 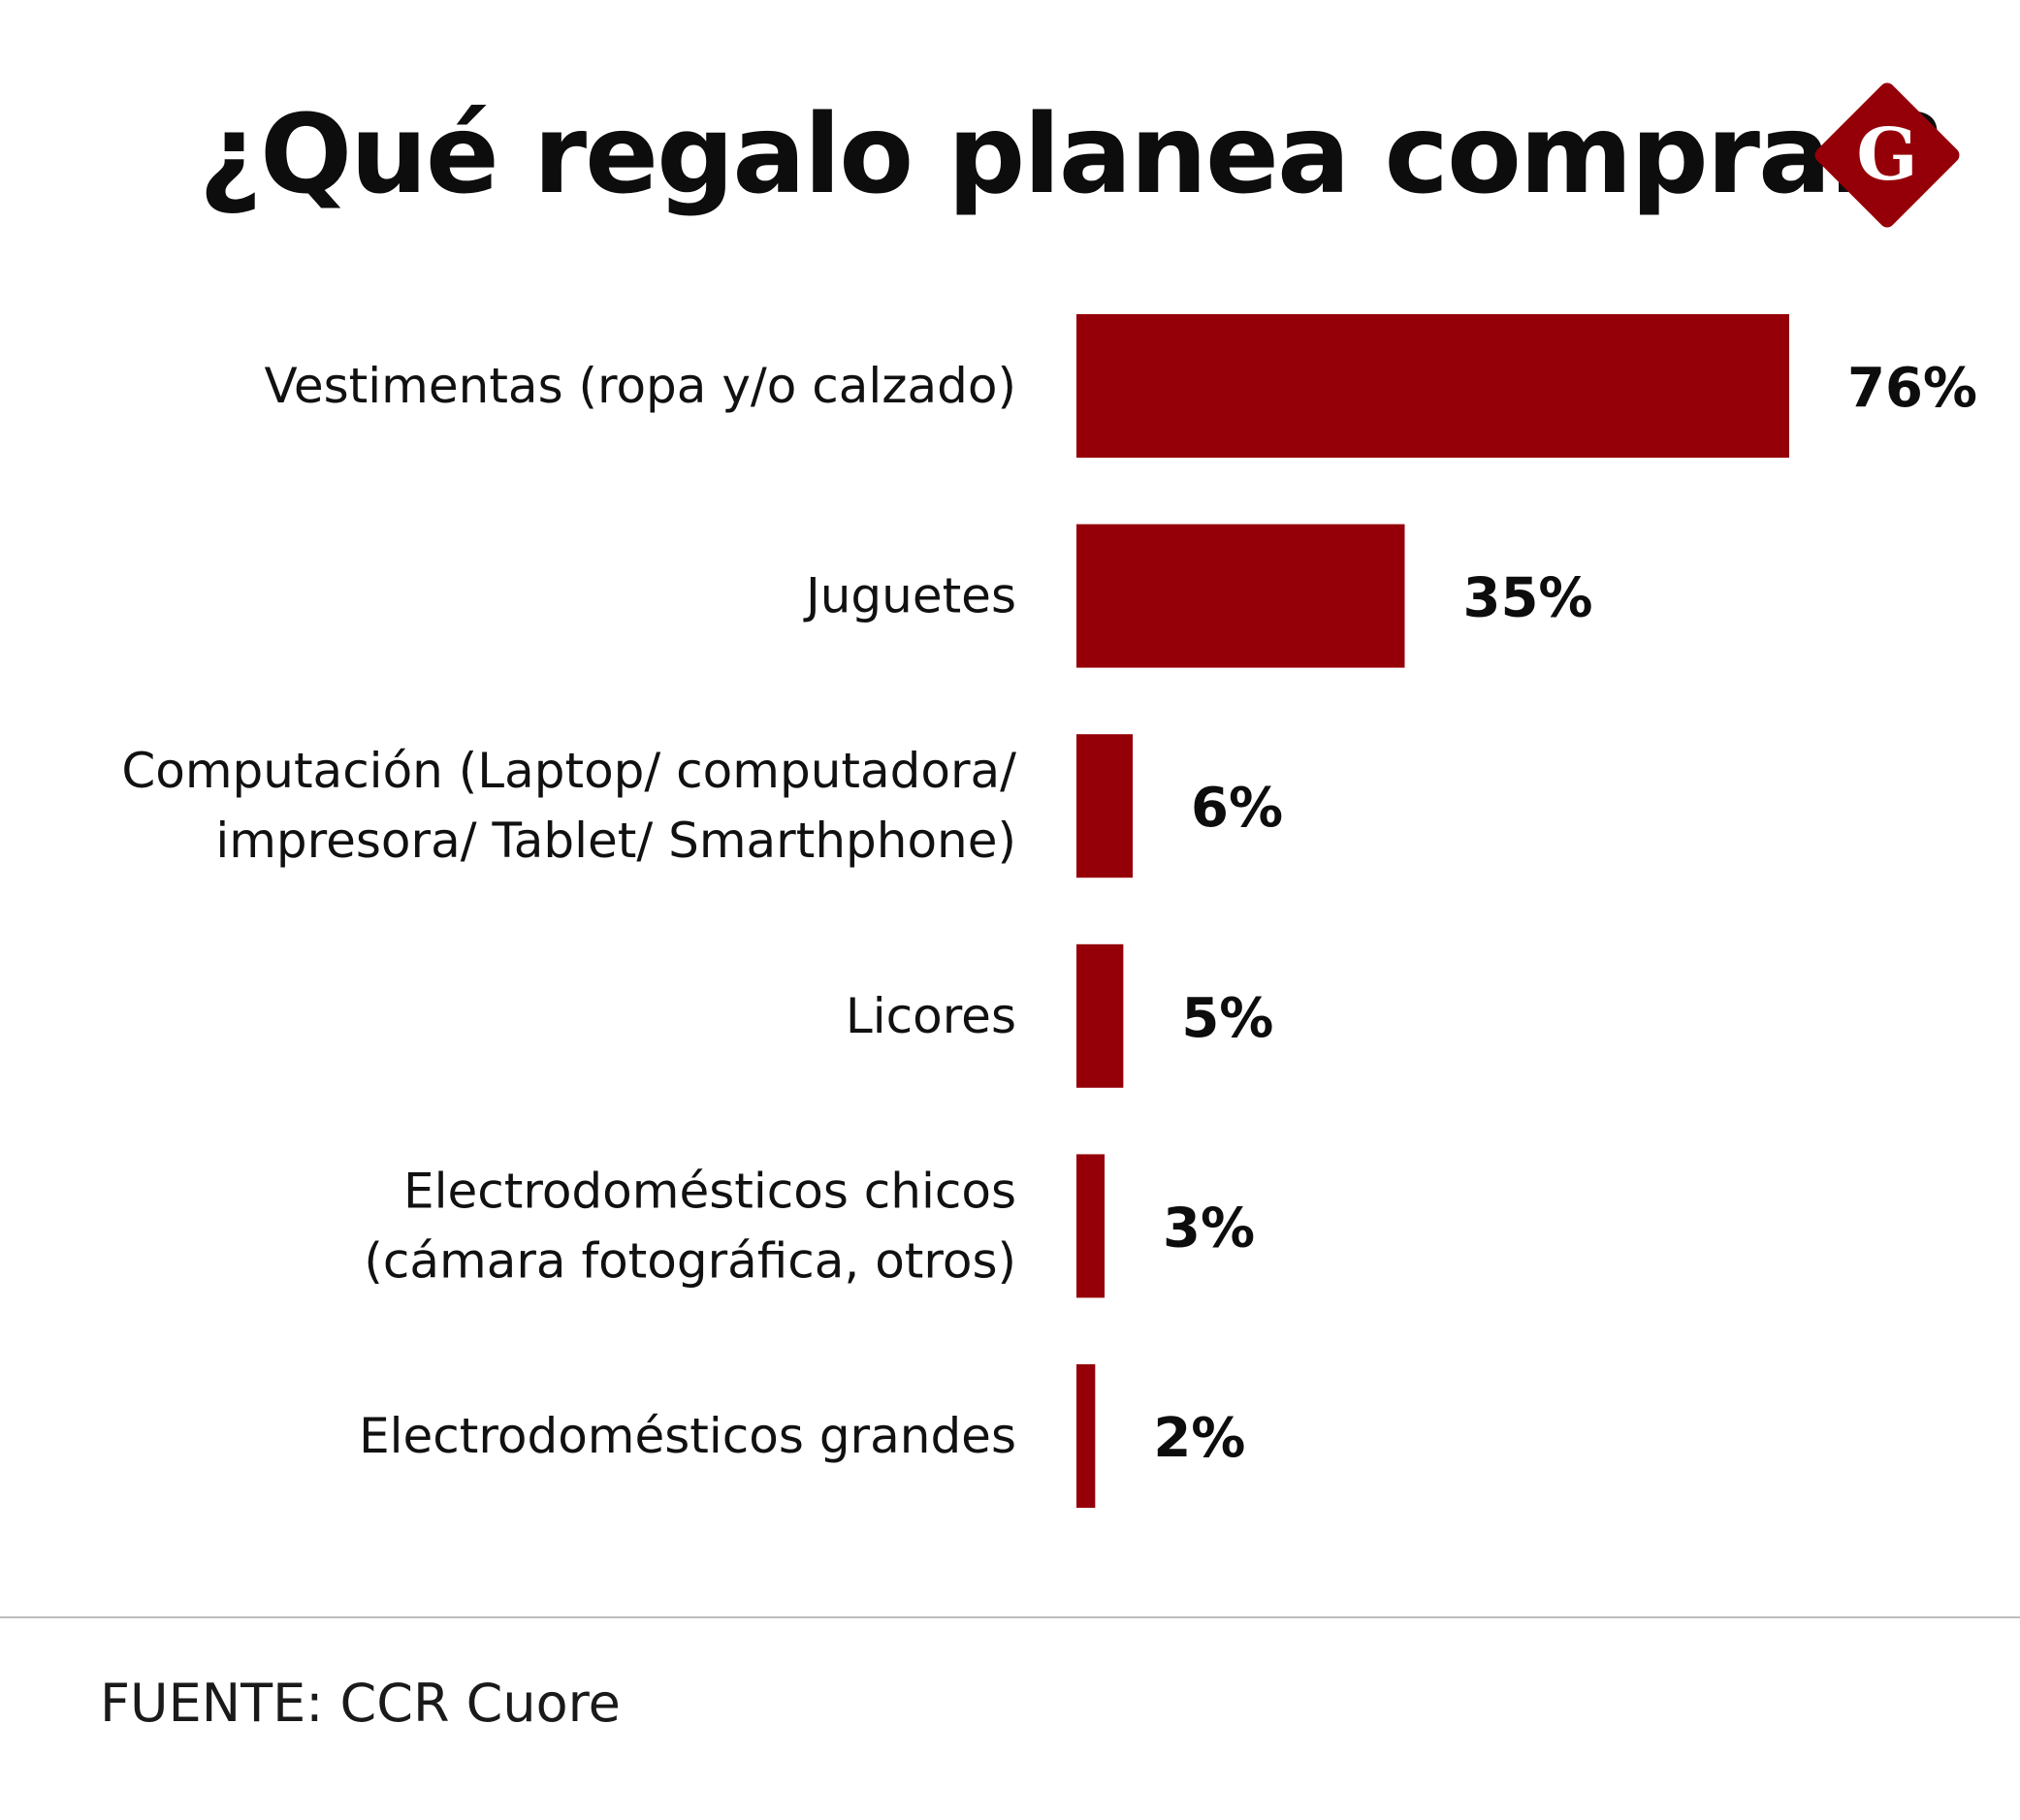 I want to click on value-label-2: 6%, so click(x=1237, y=809).